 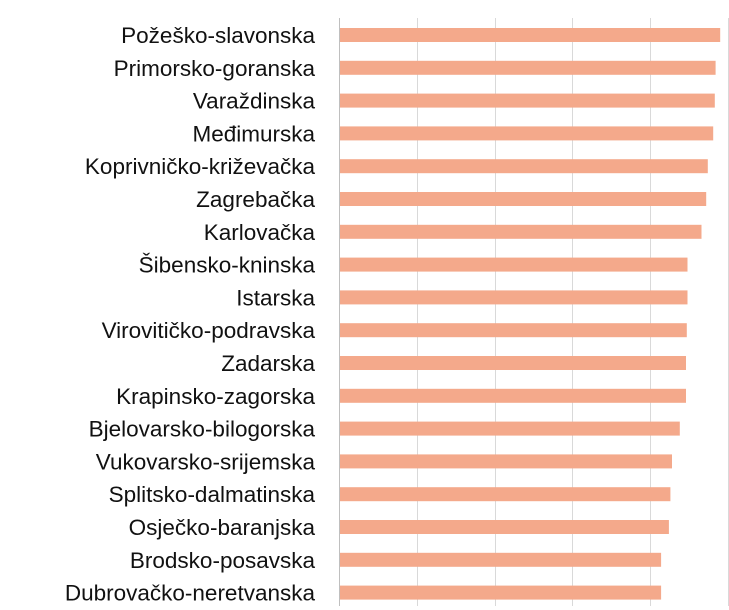 I want to click on category-label: Zadarska, so click(x=268, y=363).